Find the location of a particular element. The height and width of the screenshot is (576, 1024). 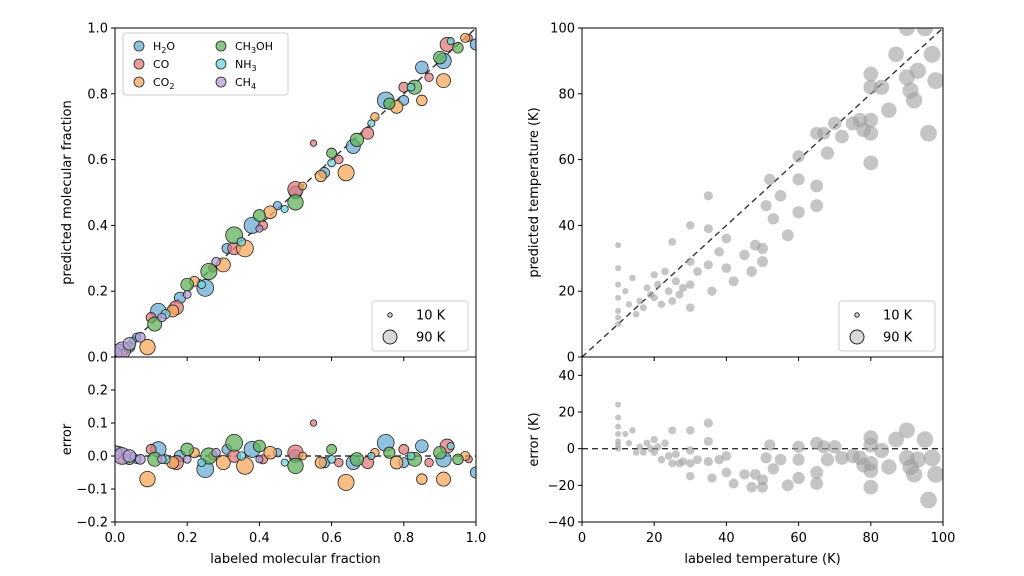

y-tick-label: 0.1 is located at coordinates (97, 424).